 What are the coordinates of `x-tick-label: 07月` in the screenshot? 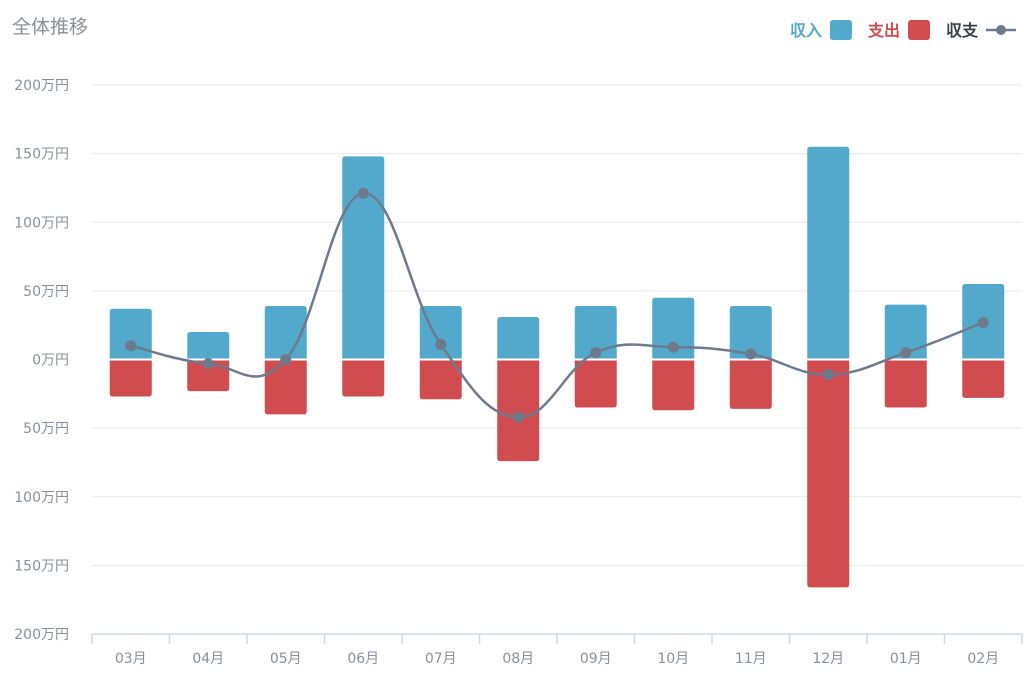 It's located at (441, 659).